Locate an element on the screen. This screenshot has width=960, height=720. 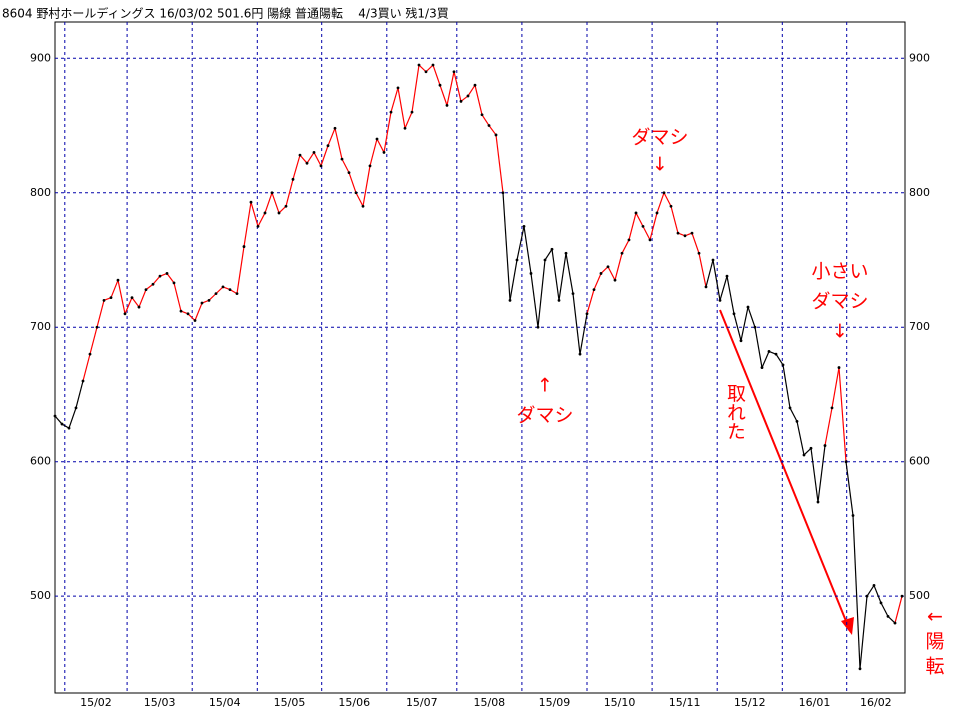
annotation: 小さい is located at coordinates (839, 272).